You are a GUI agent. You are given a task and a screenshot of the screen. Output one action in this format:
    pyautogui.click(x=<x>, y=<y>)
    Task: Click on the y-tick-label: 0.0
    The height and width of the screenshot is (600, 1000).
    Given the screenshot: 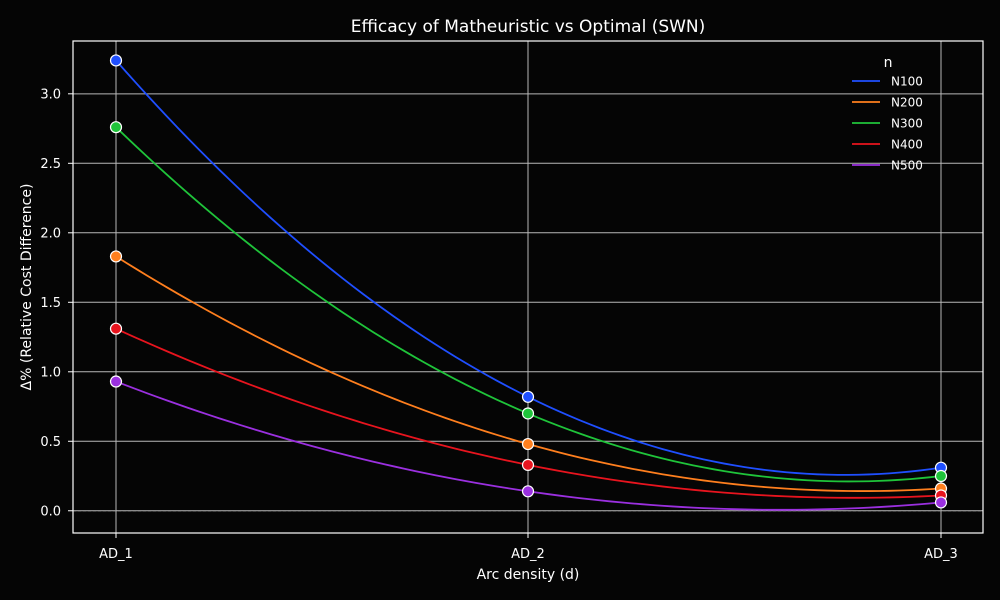 What is the action you would take?
    pyautogui.click(x=50, y=511)
    